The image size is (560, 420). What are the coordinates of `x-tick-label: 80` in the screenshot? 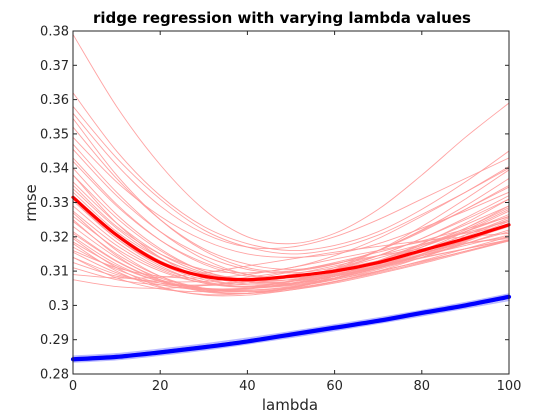 It's located at (422, 386).